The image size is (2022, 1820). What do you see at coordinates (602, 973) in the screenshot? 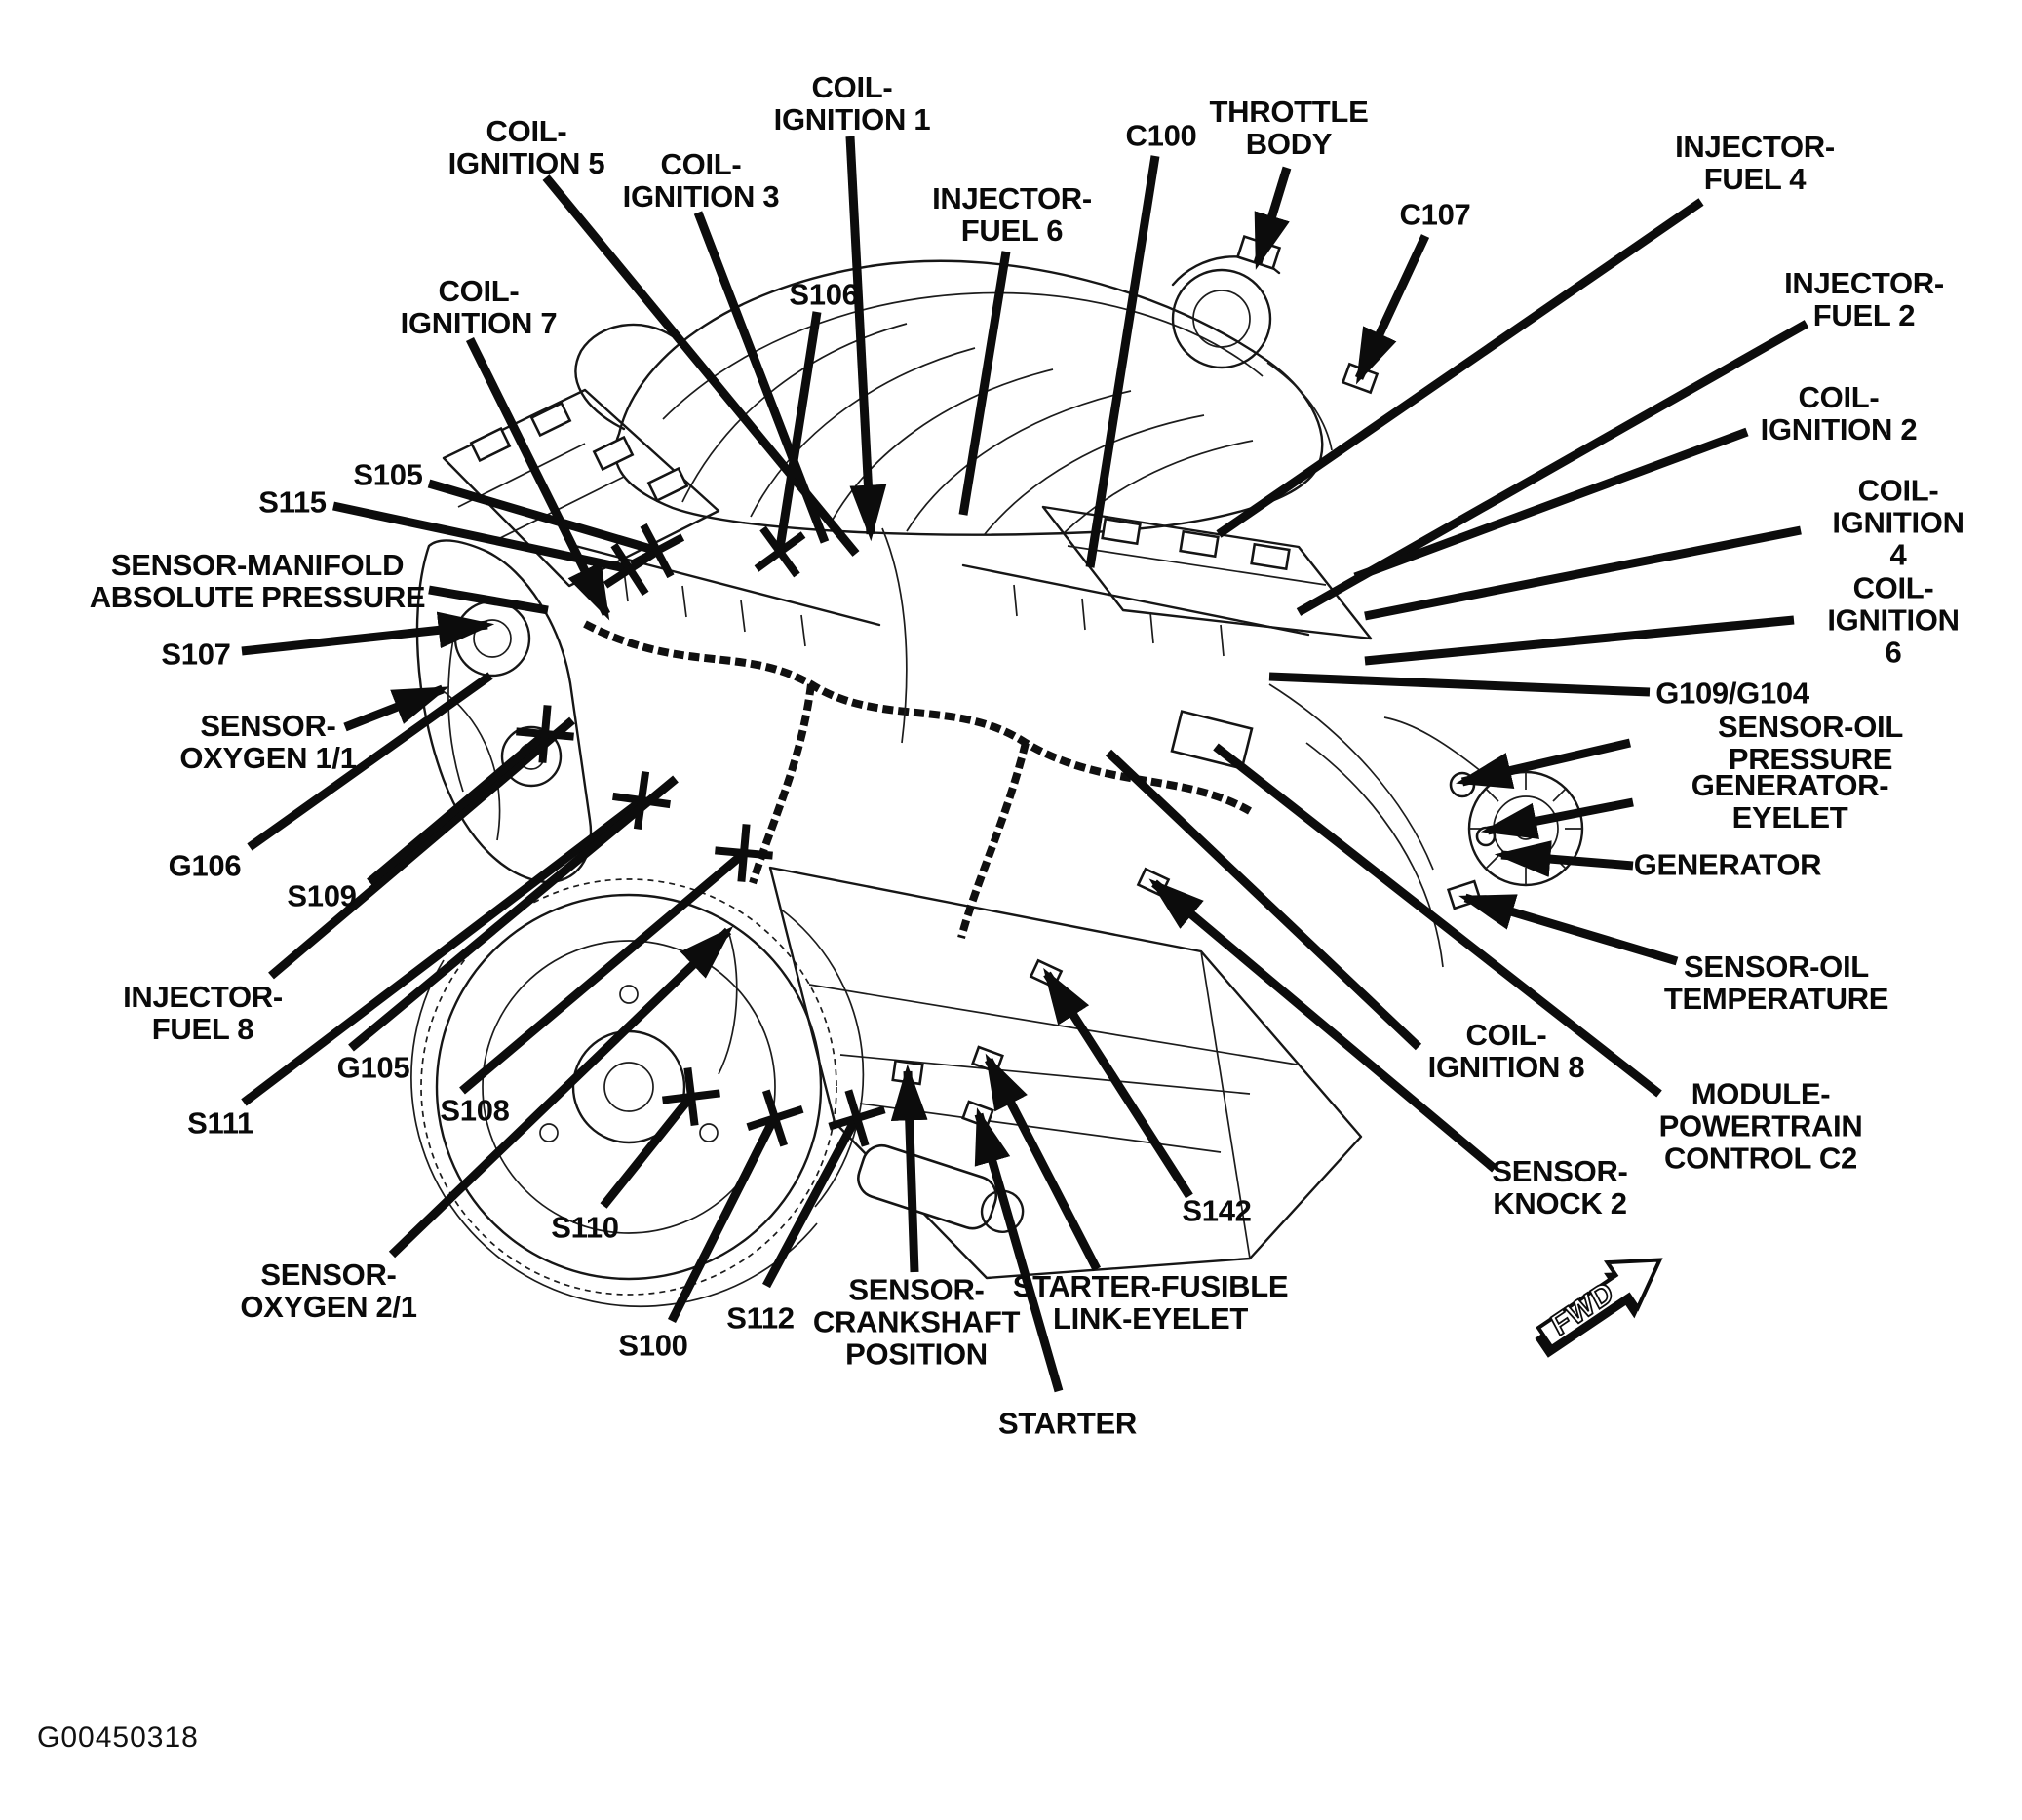
I see `leader-s108` at bounding box center [602, 973].